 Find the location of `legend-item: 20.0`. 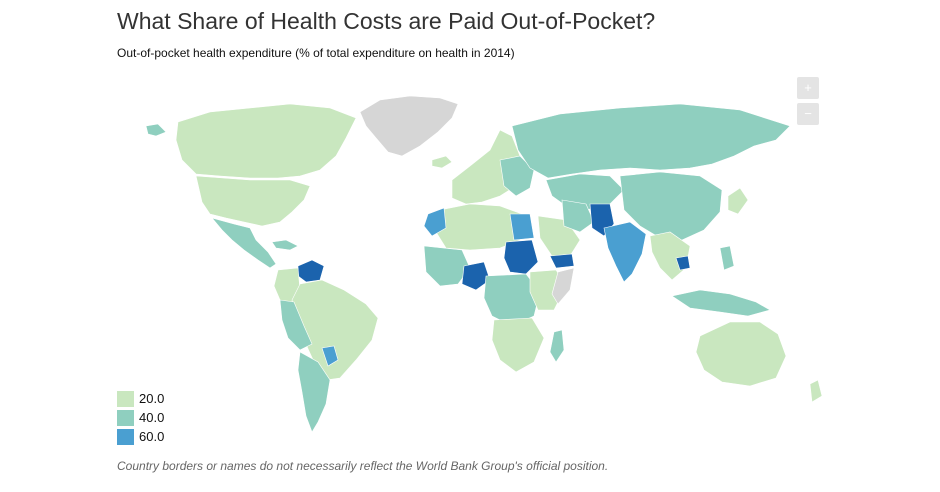

legend-item: 20.0 is located at coordinates (140, 398).